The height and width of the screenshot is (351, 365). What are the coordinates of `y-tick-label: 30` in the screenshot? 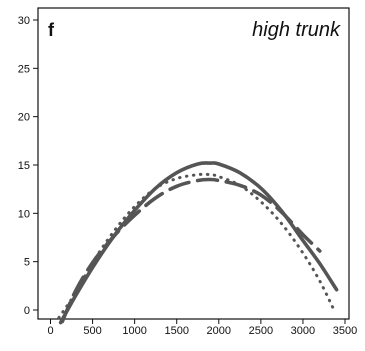 It's located at (24, 21).